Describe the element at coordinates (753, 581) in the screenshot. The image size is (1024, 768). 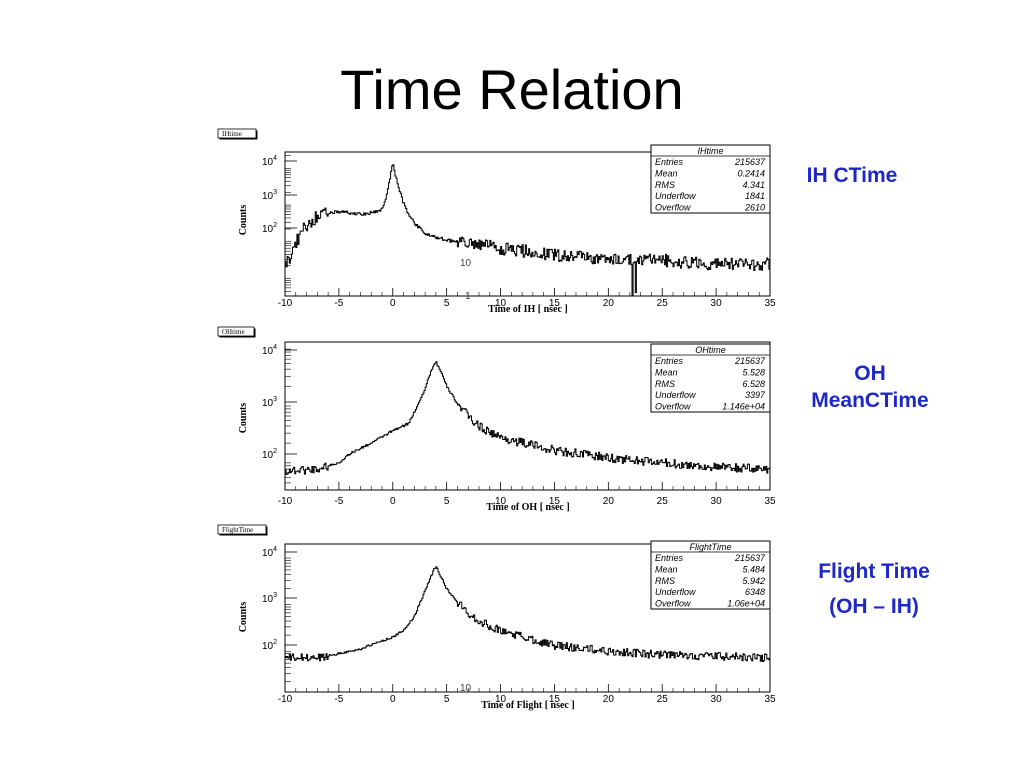
I see `stats-value: 5.942` at that location.